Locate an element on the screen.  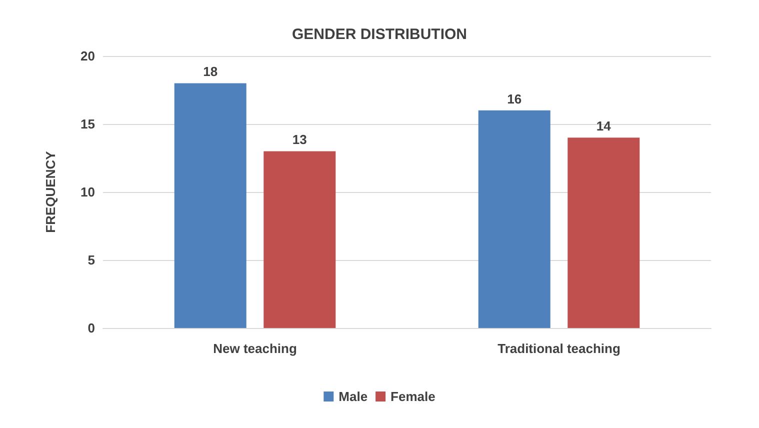
y-axis-title: FREQUENCY is located at coordinates (50, 191).